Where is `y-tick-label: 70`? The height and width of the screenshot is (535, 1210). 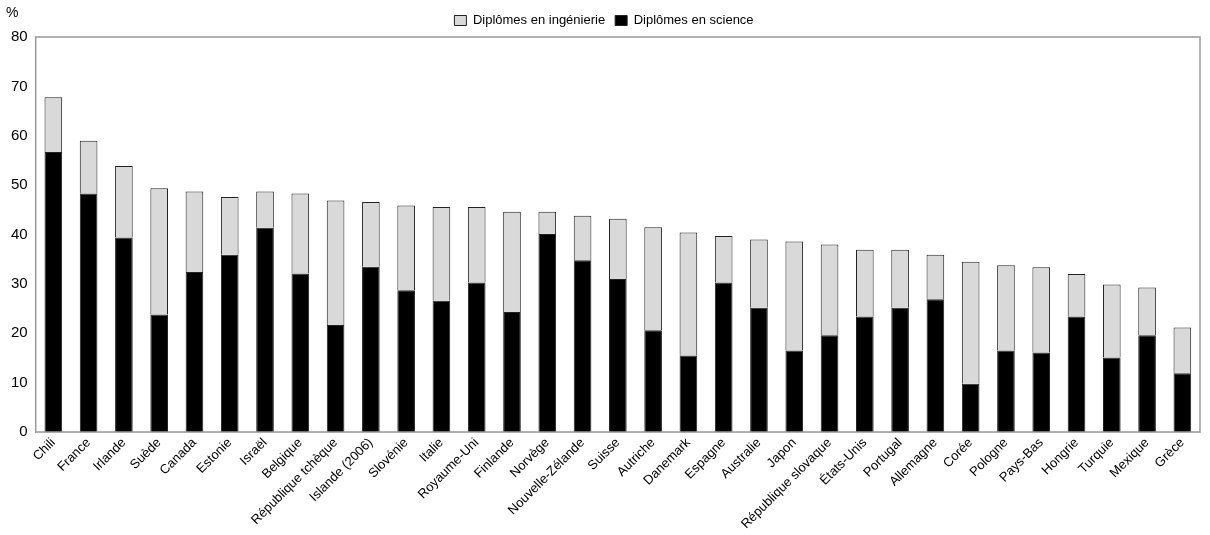 y-tick-label: 70 is located at coordinates (19, 85).